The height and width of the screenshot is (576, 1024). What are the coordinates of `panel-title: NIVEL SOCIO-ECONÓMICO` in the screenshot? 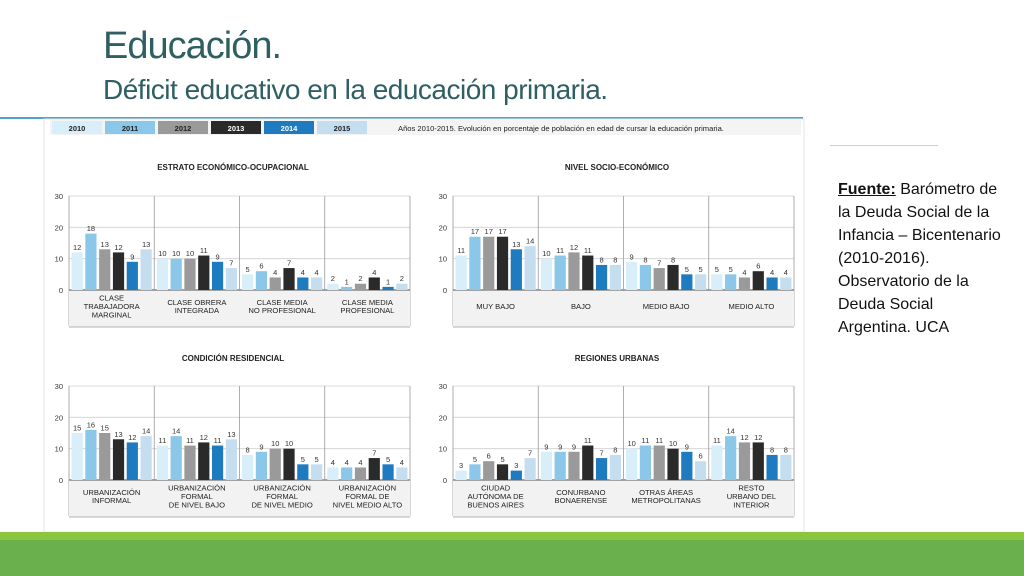 It's located at (617, 167).